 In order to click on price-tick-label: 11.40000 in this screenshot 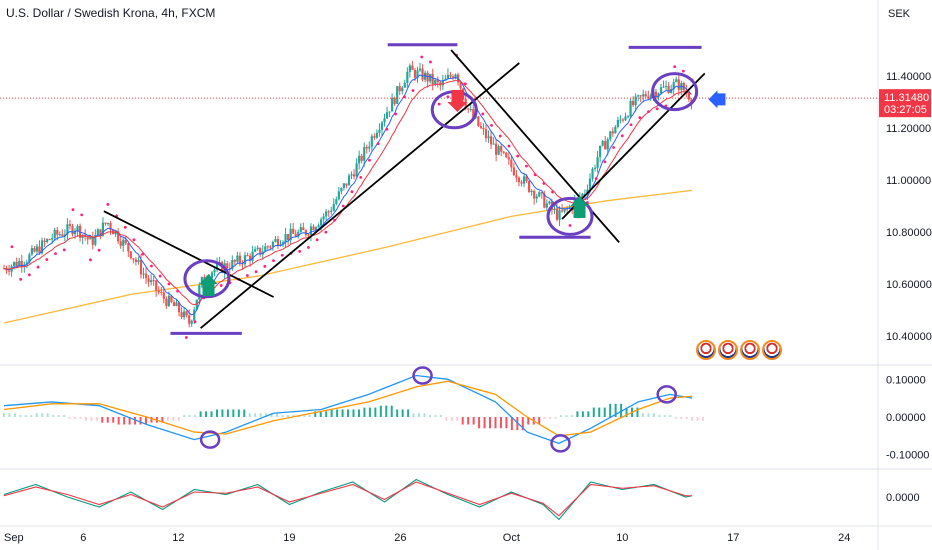, I will do `click(908, 77)`.